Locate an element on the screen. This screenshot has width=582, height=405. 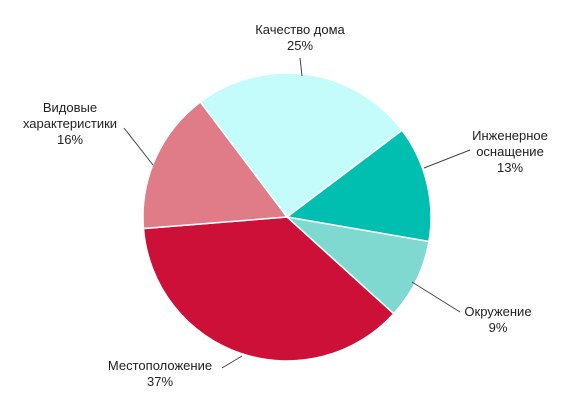
category-label: Местоположение is located at coordinates (160, 365).